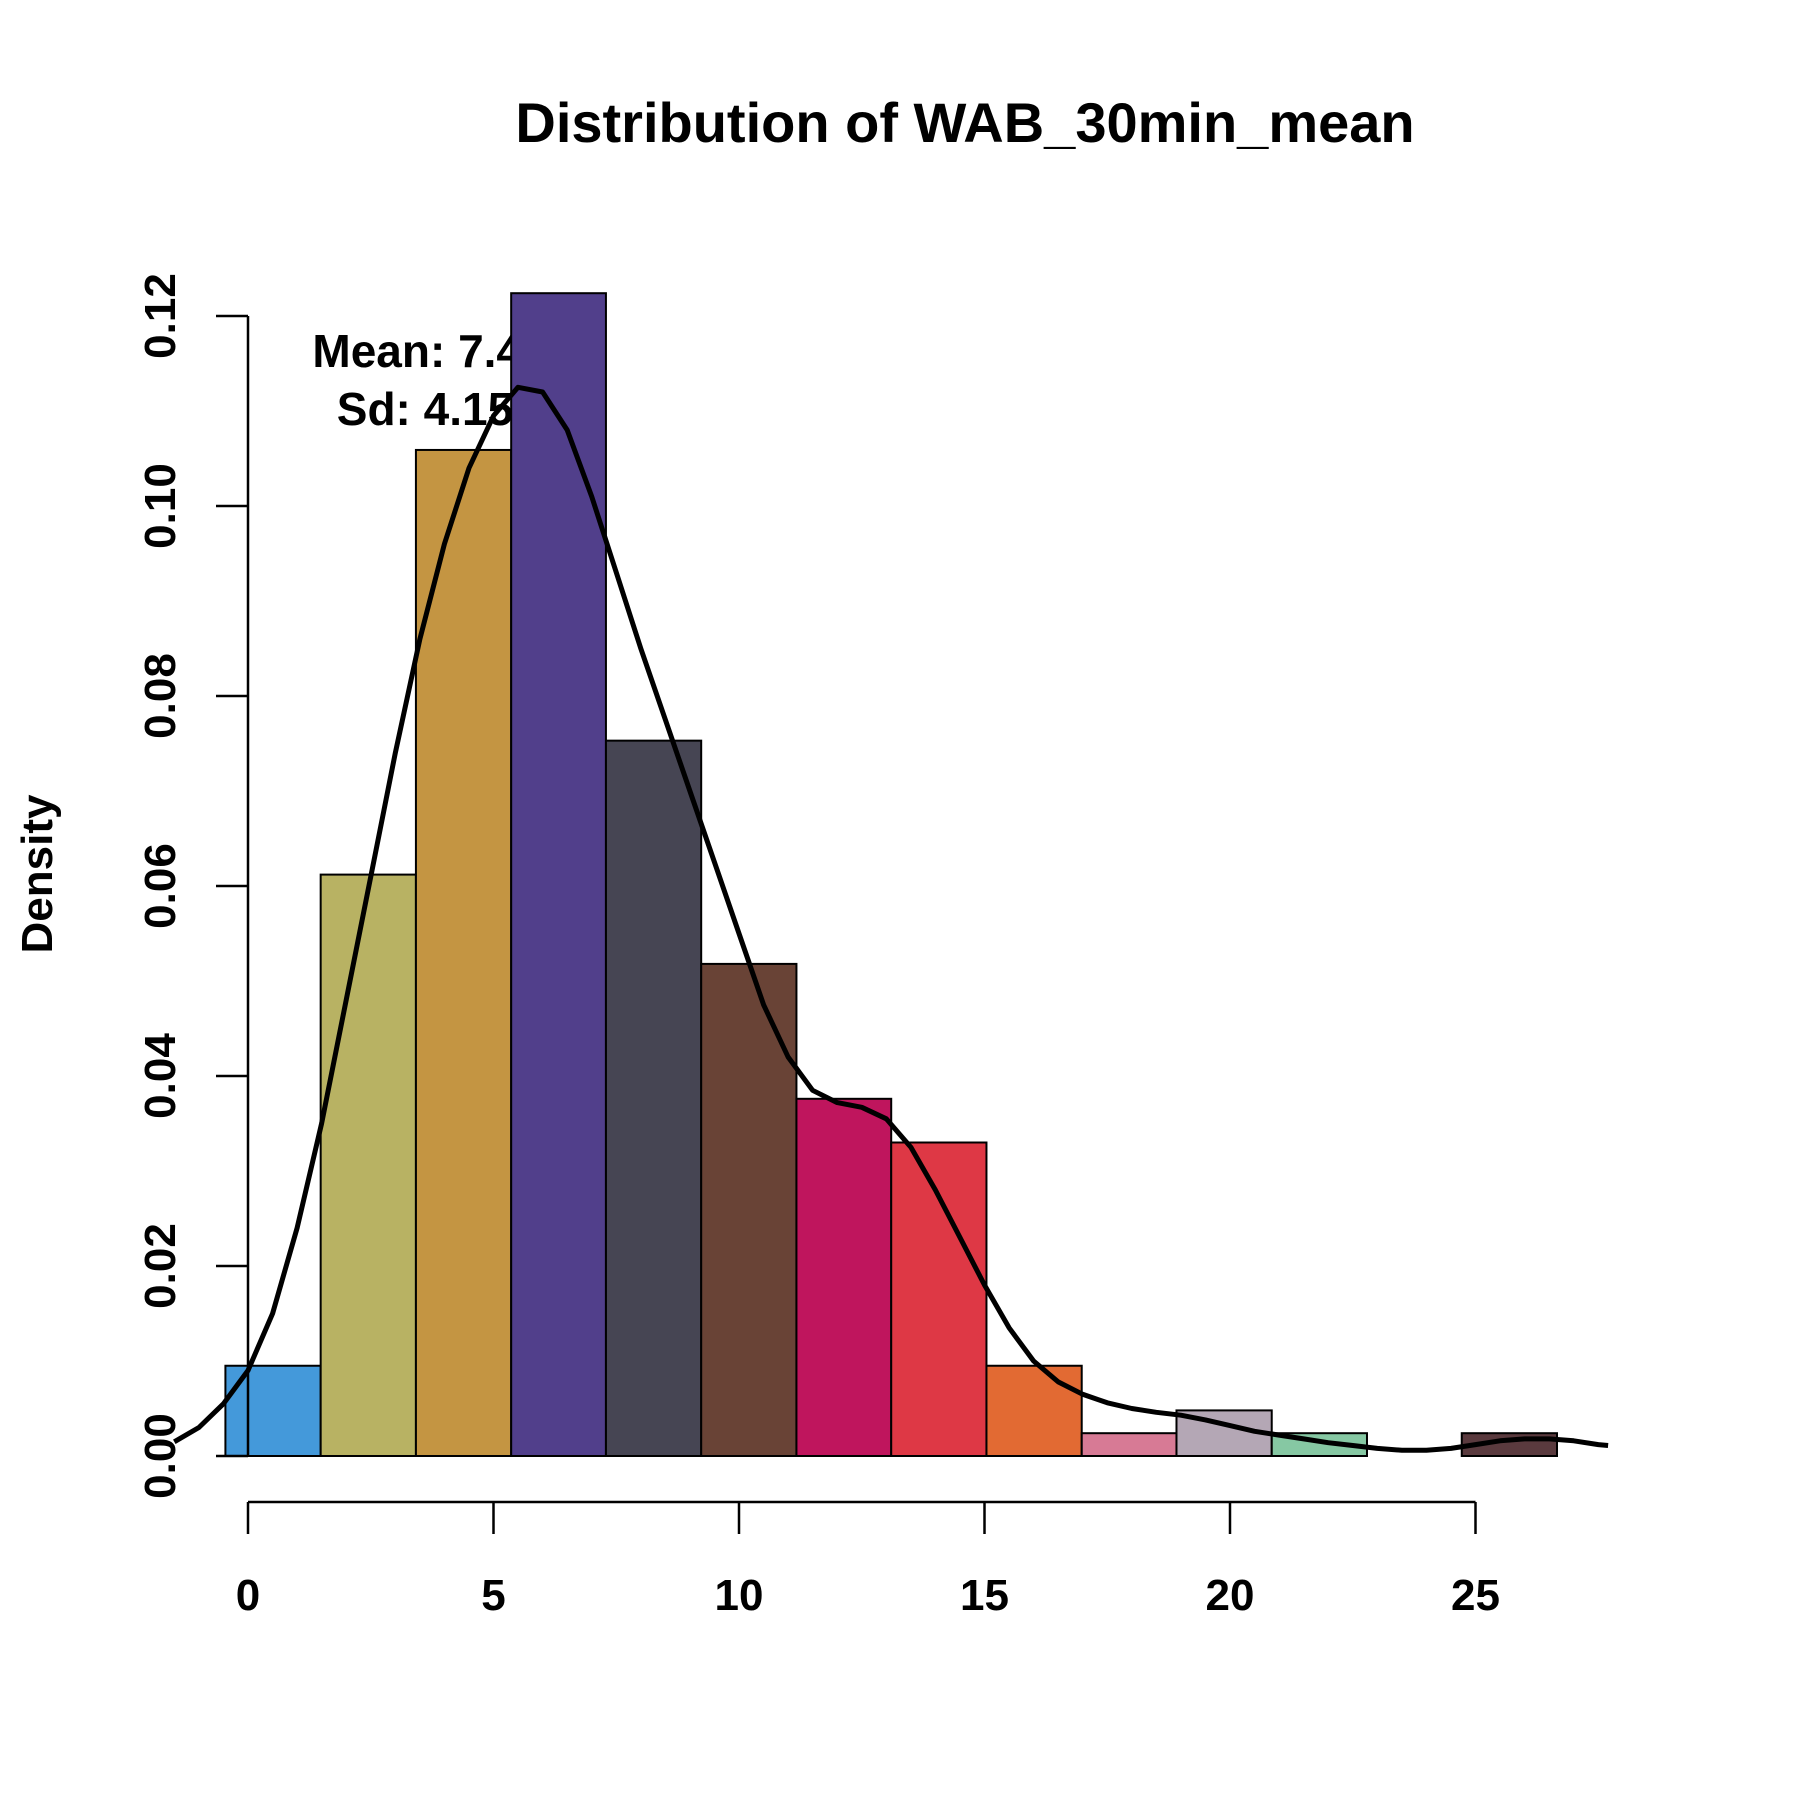  What do you see at coordinates (160, 886) in the screenshot?
I see `y-tick-label-3: 0.06` at bounding box center [160, 886].